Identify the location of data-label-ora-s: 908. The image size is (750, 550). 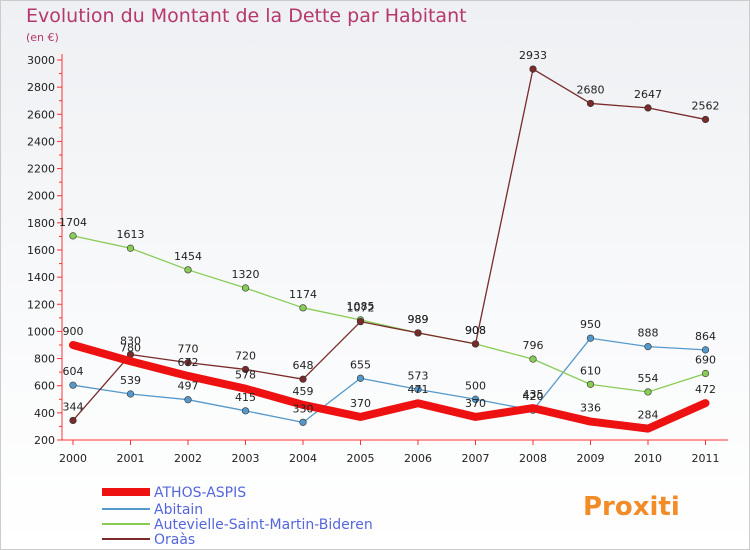
(475, 330).